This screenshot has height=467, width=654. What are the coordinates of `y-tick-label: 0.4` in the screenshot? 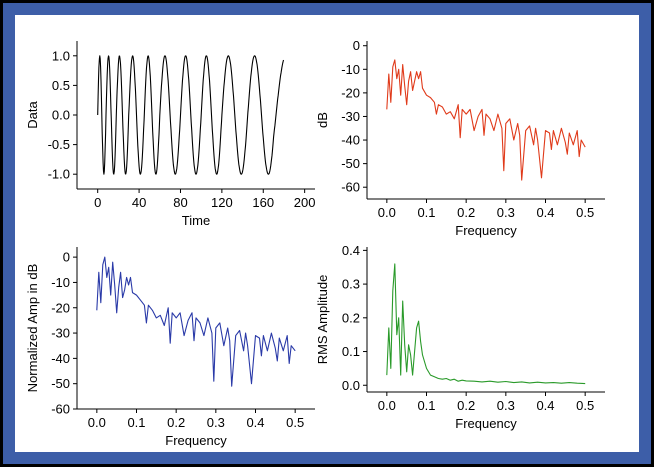 It's located at (351, 250).